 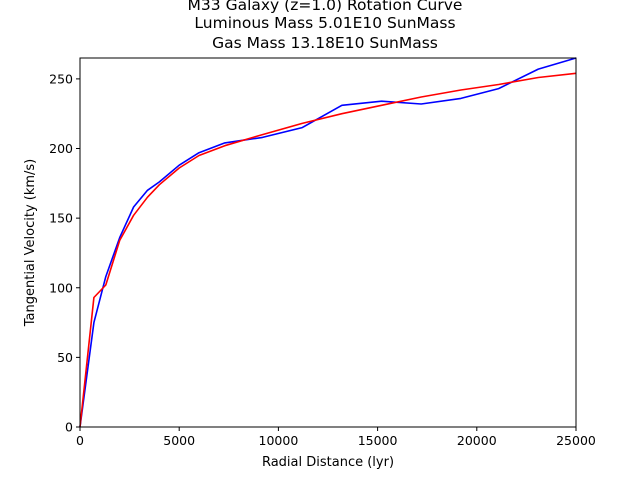 I want to click on y-axis-ticks: 0 50 100 150 200 250, so click(x=64, y=253).